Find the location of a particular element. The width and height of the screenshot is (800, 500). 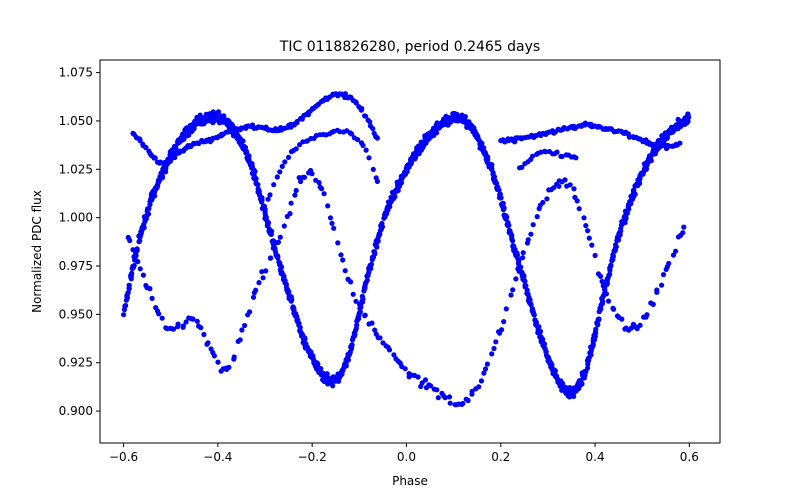

y-axis: 0.900 0.925 0.950 0.975 1.000 1.025 1.050 1.075 is located at coordinates (79, 242).